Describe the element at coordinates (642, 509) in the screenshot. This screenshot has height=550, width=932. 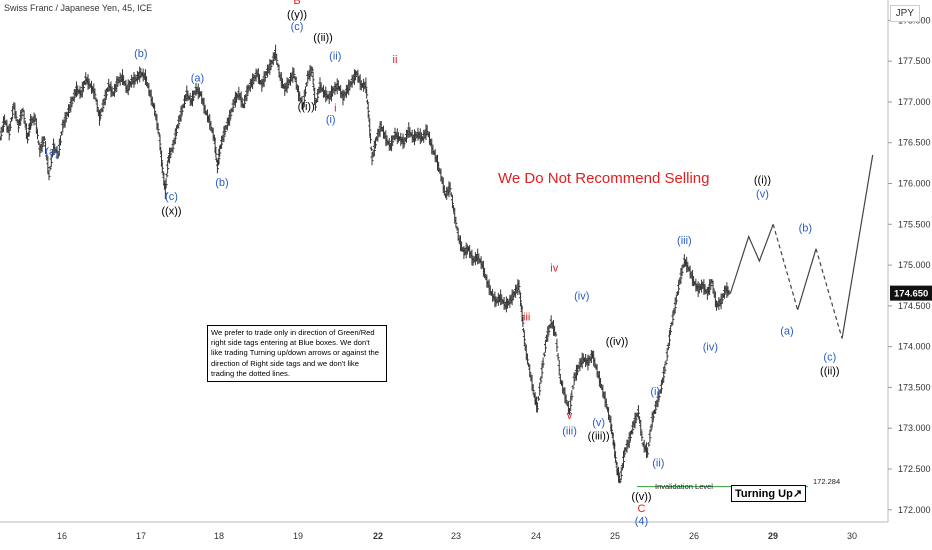
I see `wave-label: C` at that location.